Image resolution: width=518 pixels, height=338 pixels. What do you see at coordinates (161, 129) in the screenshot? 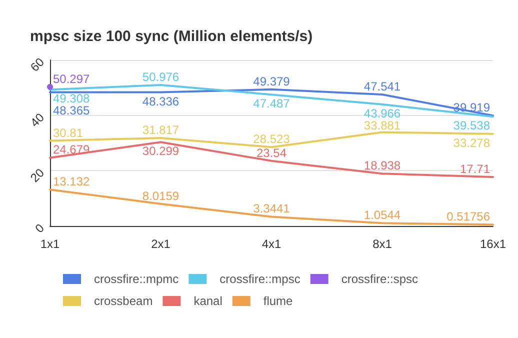
I see `data-label: 31.817` at bounding box center [161, 129].